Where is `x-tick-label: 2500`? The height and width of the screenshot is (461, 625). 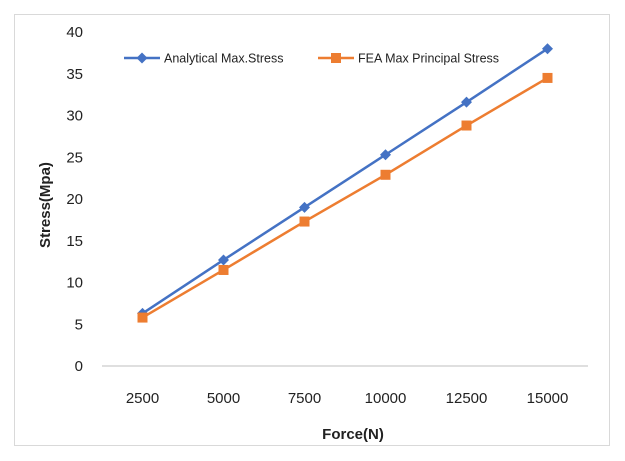
x-tick-label: 2500 is located at coordinates (142, 398).